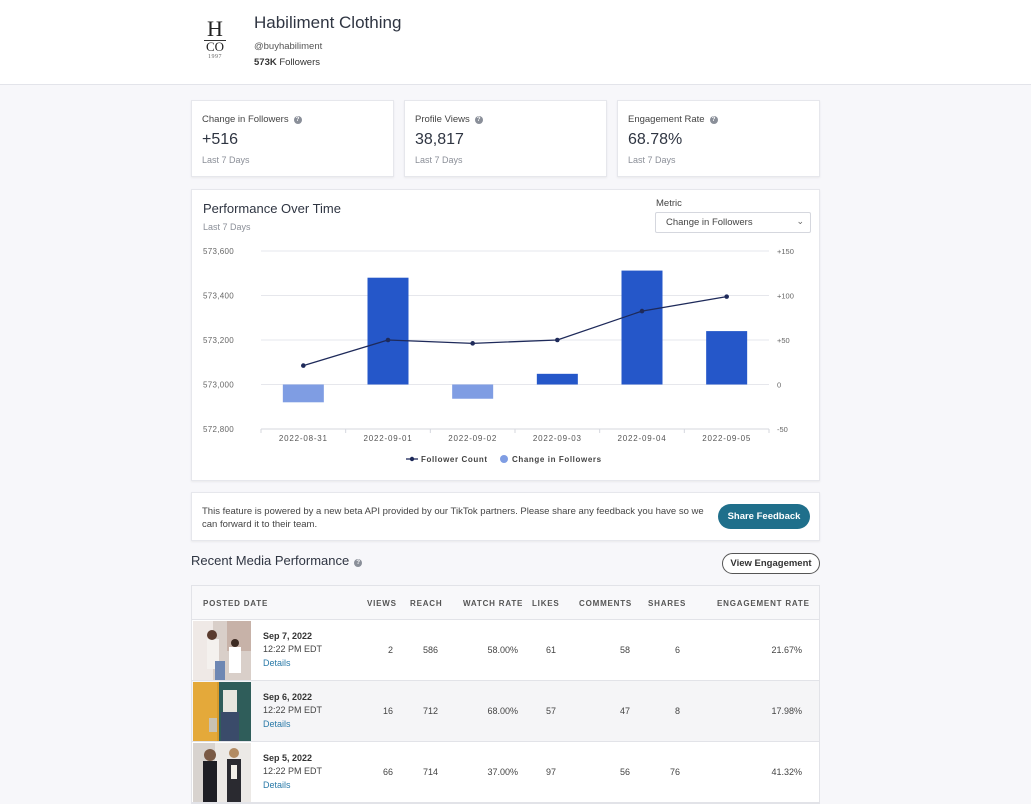 The height and width of the screenshot is (804, 1031). I want to click on views-cell: 16, so click(387, 711).